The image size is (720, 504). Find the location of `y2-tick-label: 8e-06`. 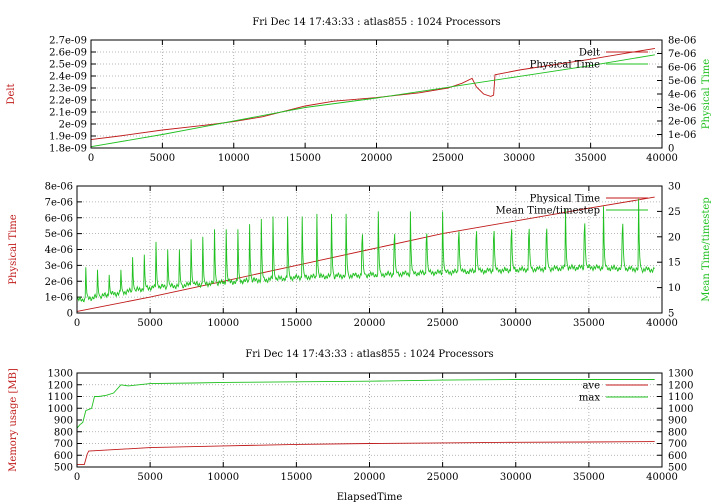

y2-tick-label: 8e-06 is located at coordinates (682, 41).